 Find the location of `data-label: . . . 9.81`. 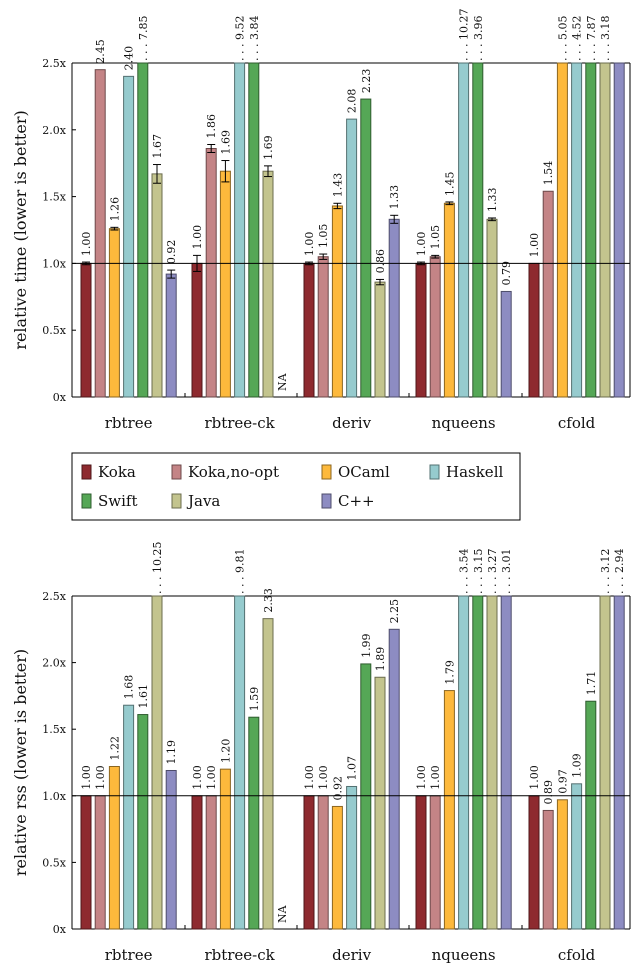

data-label: . . . 9.81 is located at coordinates (240, 571).